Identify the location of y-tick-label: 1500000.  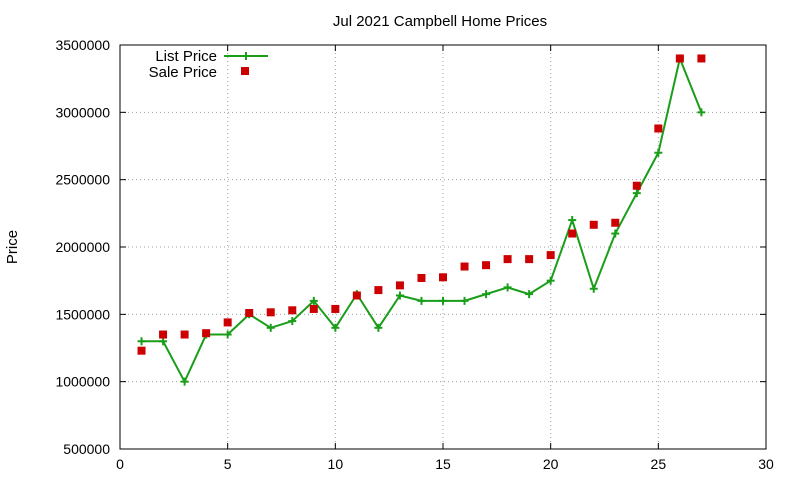
(82, 314).